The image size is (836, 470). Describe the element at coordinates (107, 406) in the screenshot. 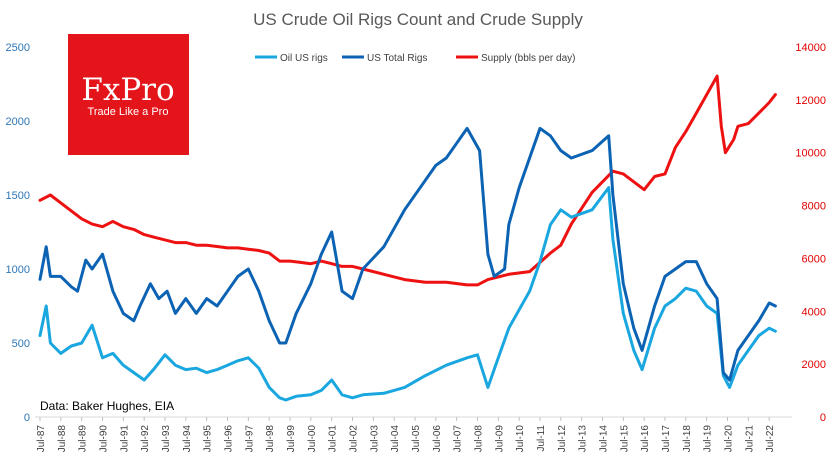

I see `source-note: Data: Baker Hughes, EIA` at that location.